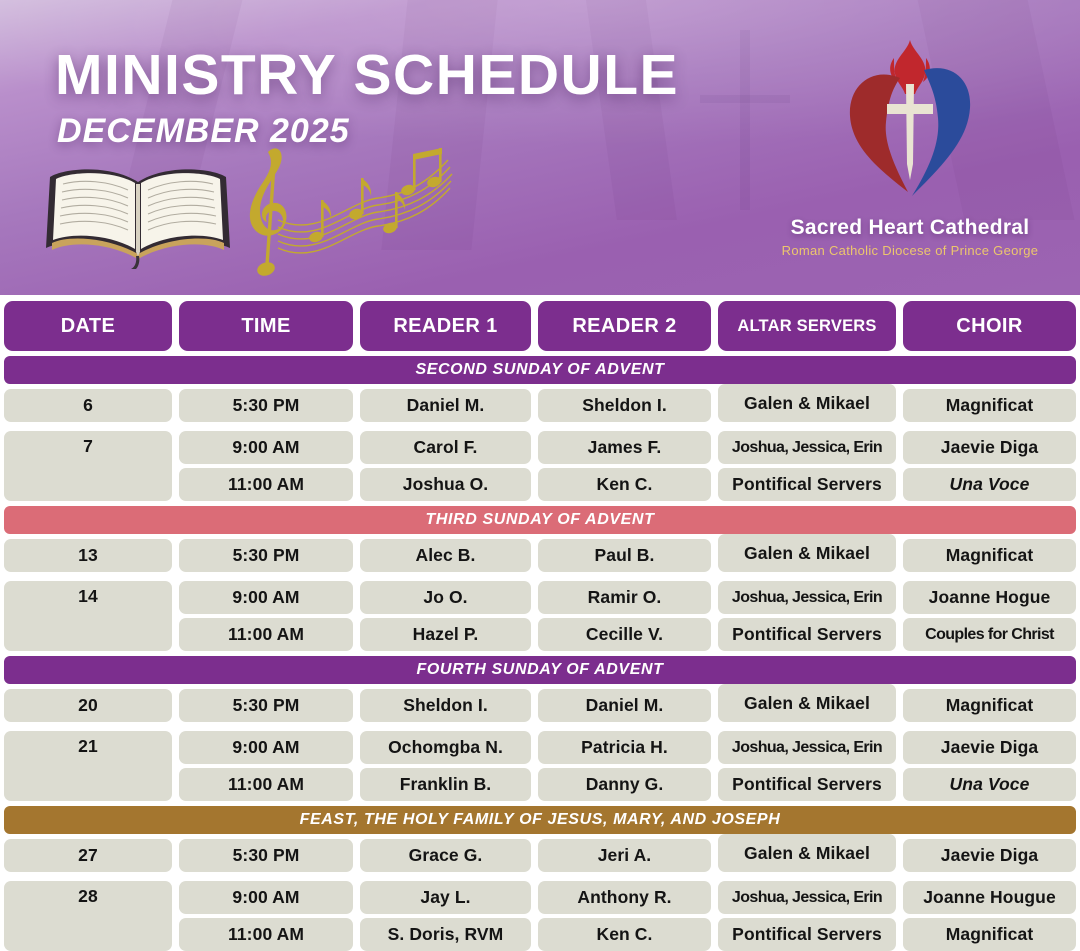  I want to click on background-cross-vertical, so click(745, 120).